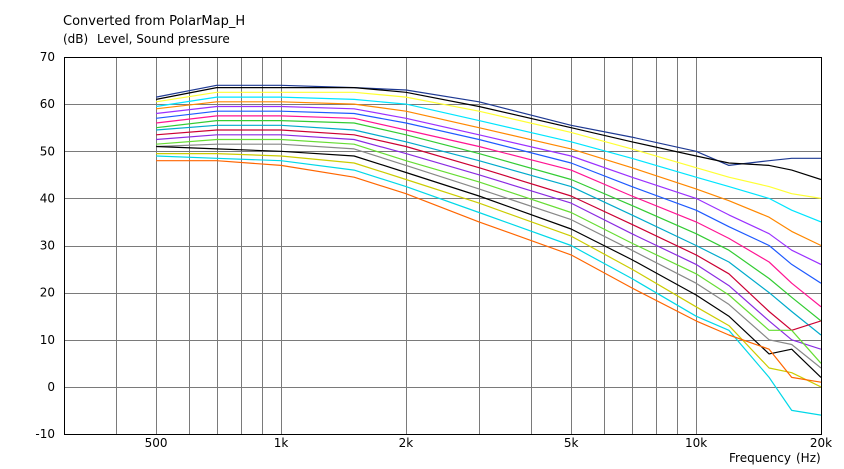 Image resolution: width=844 pixels, height=469 pixels. Describe the element at coordinates (808, 458) in the screenshot. I see `x-axis-unit: (Hz)` at that location.